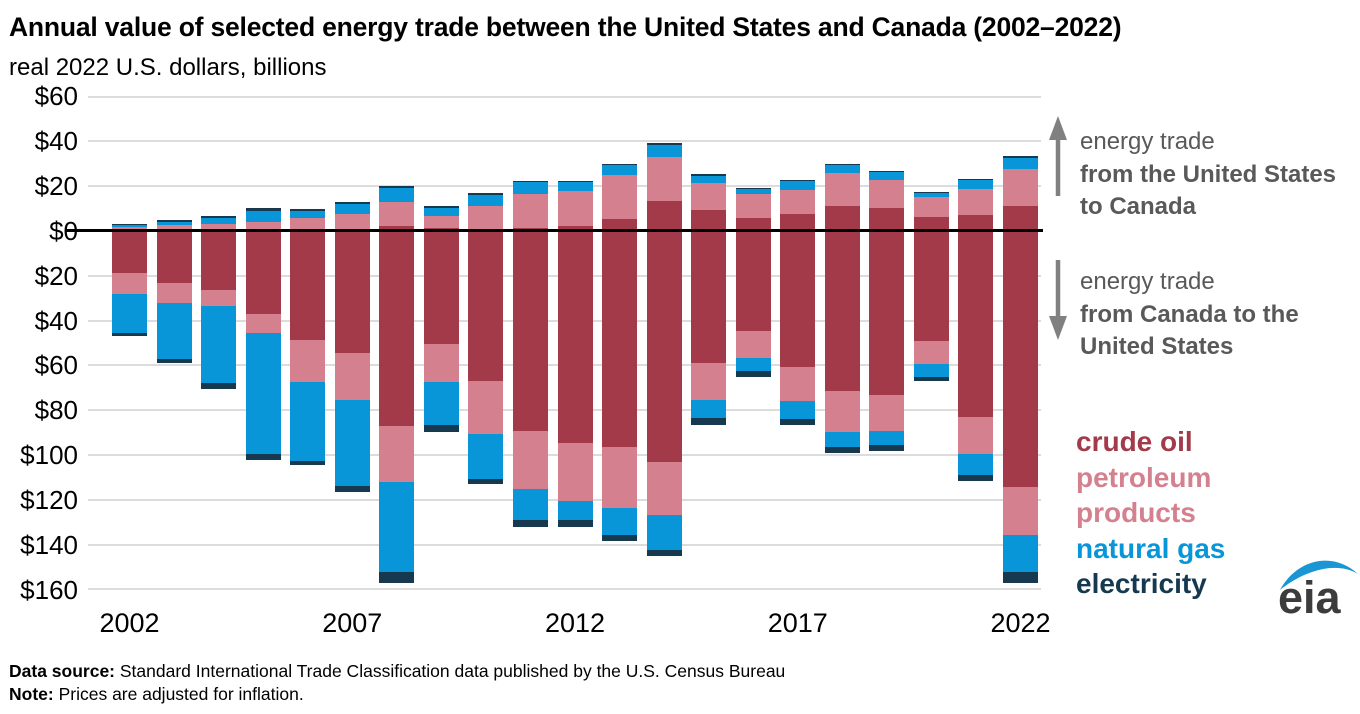 The height and width of the screenshot is (714, 1360). Describe the element at coordinates (56, 185) in the screenshot. I see `y-tick-label: $20` at that location.